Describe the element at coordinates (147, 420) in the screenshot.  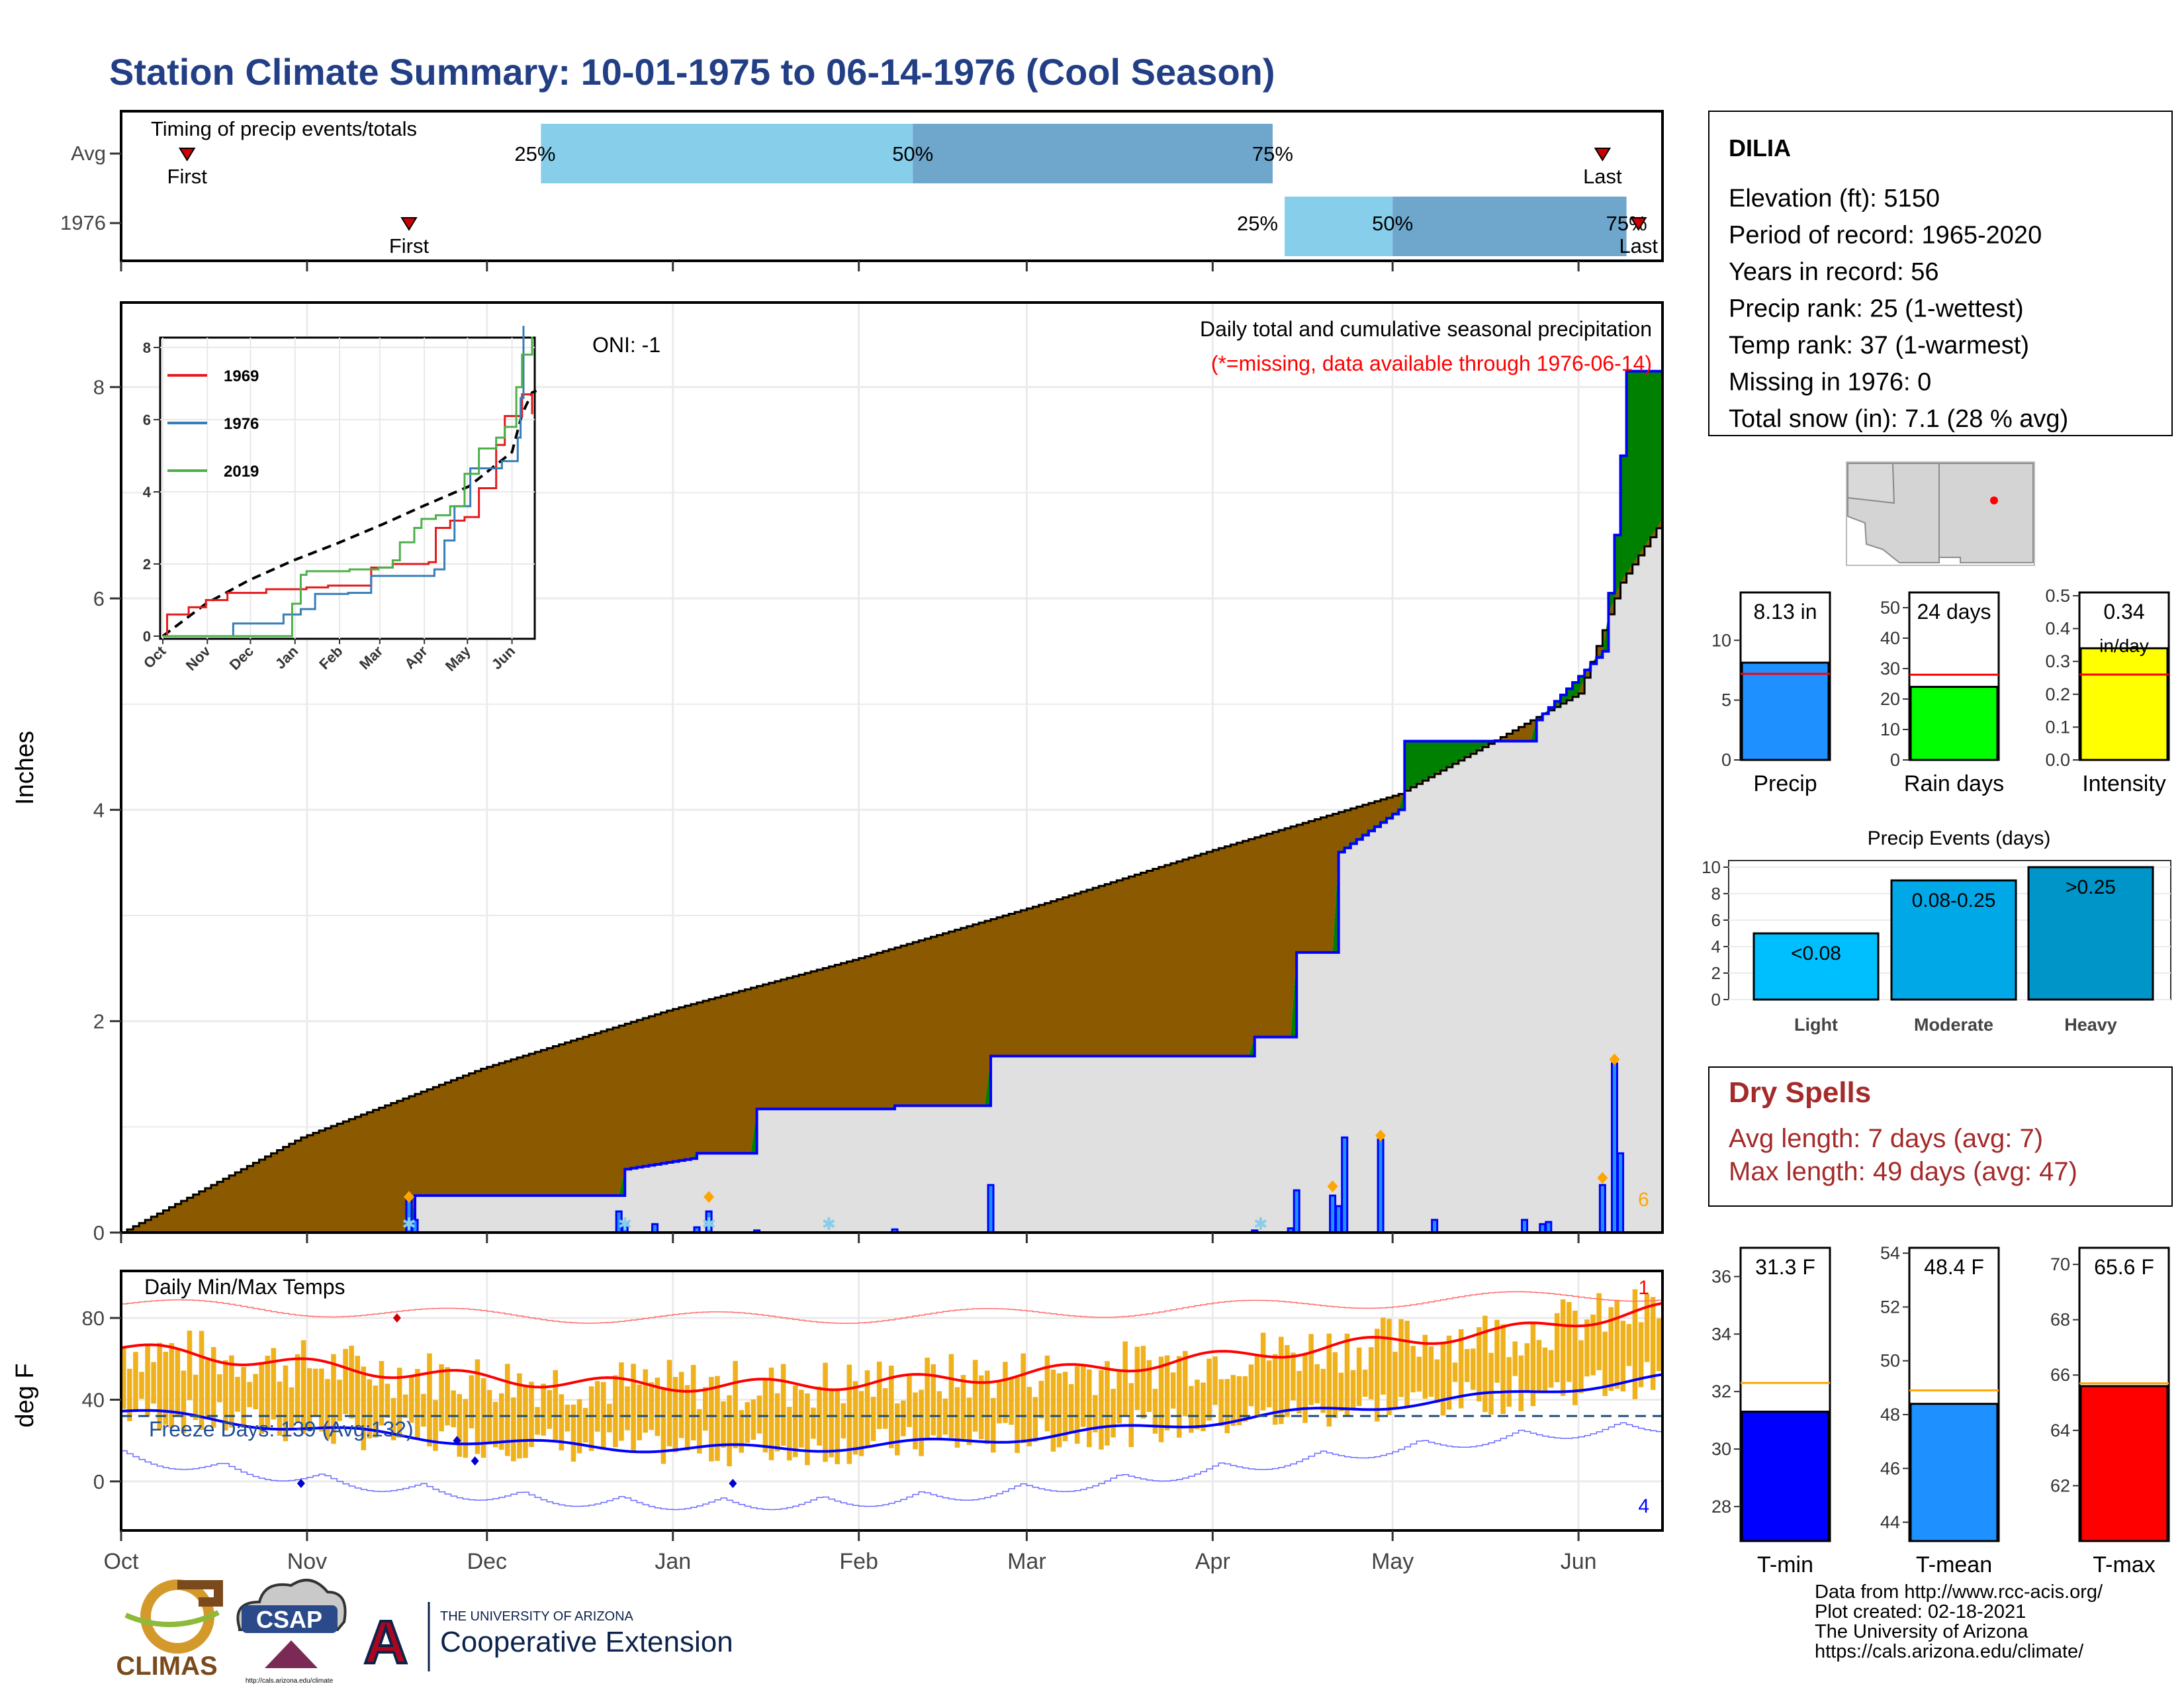
I see `inset-y-tick-label: 6` at that location.